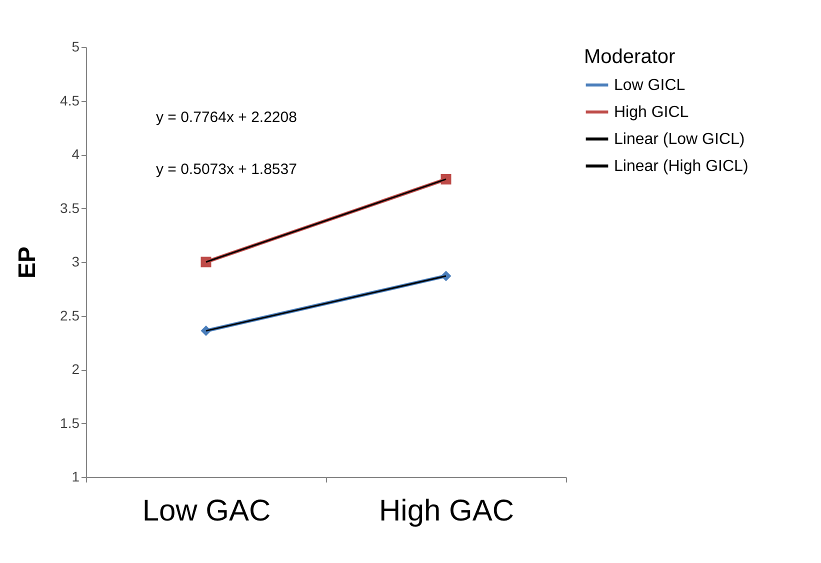  What do you see at coordinates (76, 369) in the screenshot?
I see `y-tick-label: 2` at bounding box center [76, 369].